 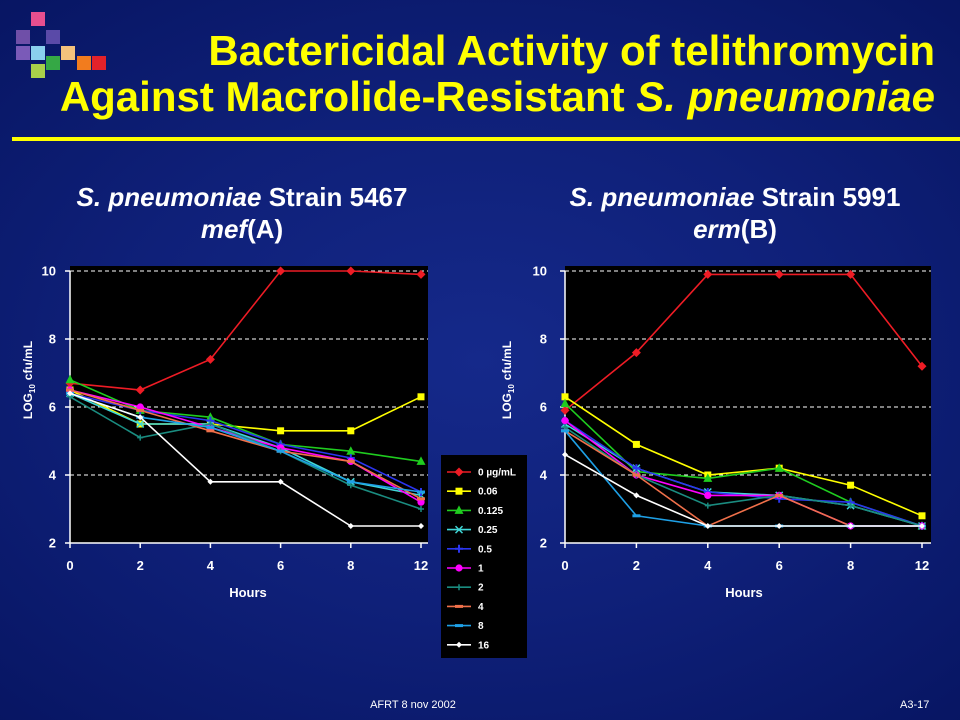 I want to click on legend-entry-0: 0 µg/mL, so click(x=481, y=473).